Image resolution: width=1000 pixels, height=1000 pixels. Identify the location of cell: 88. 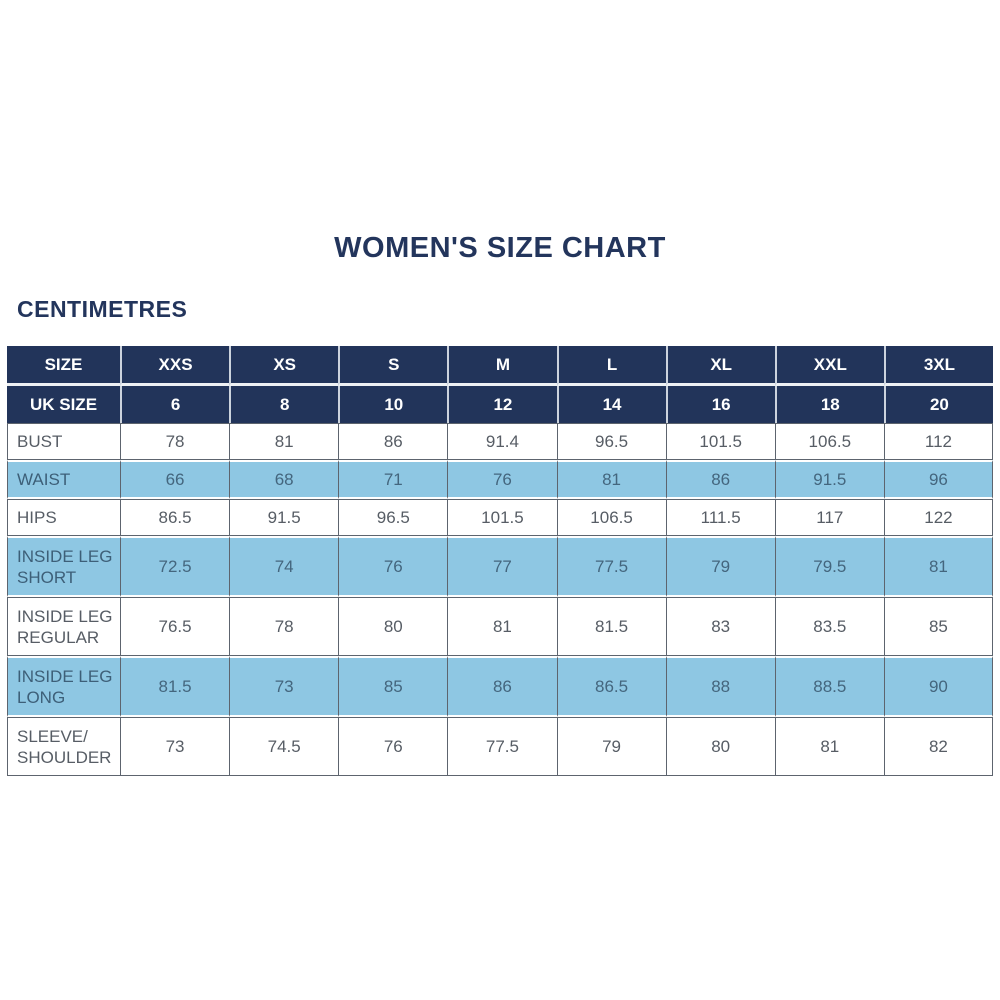
(720, 687).